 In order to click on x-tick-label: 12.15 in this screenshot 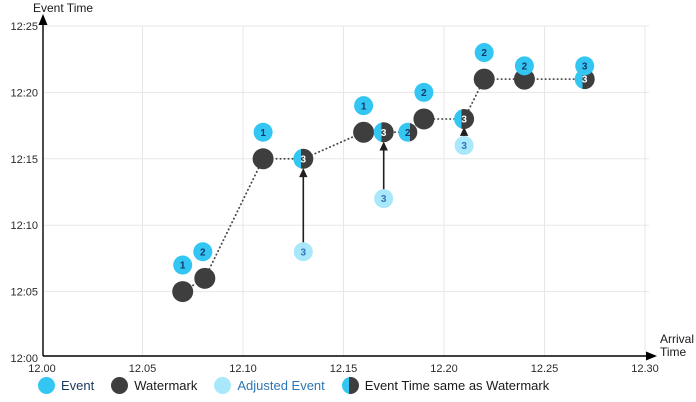, I will do `click(344, 369)`.